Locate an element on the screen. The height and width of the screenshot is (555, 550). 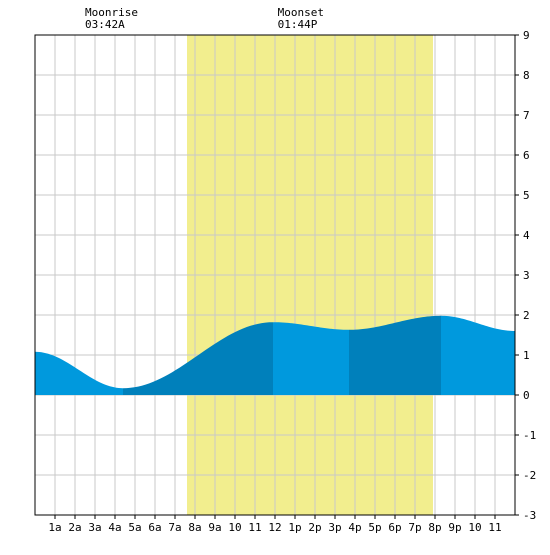
x-tick-label: 5p is located at coordinates (374, 527).